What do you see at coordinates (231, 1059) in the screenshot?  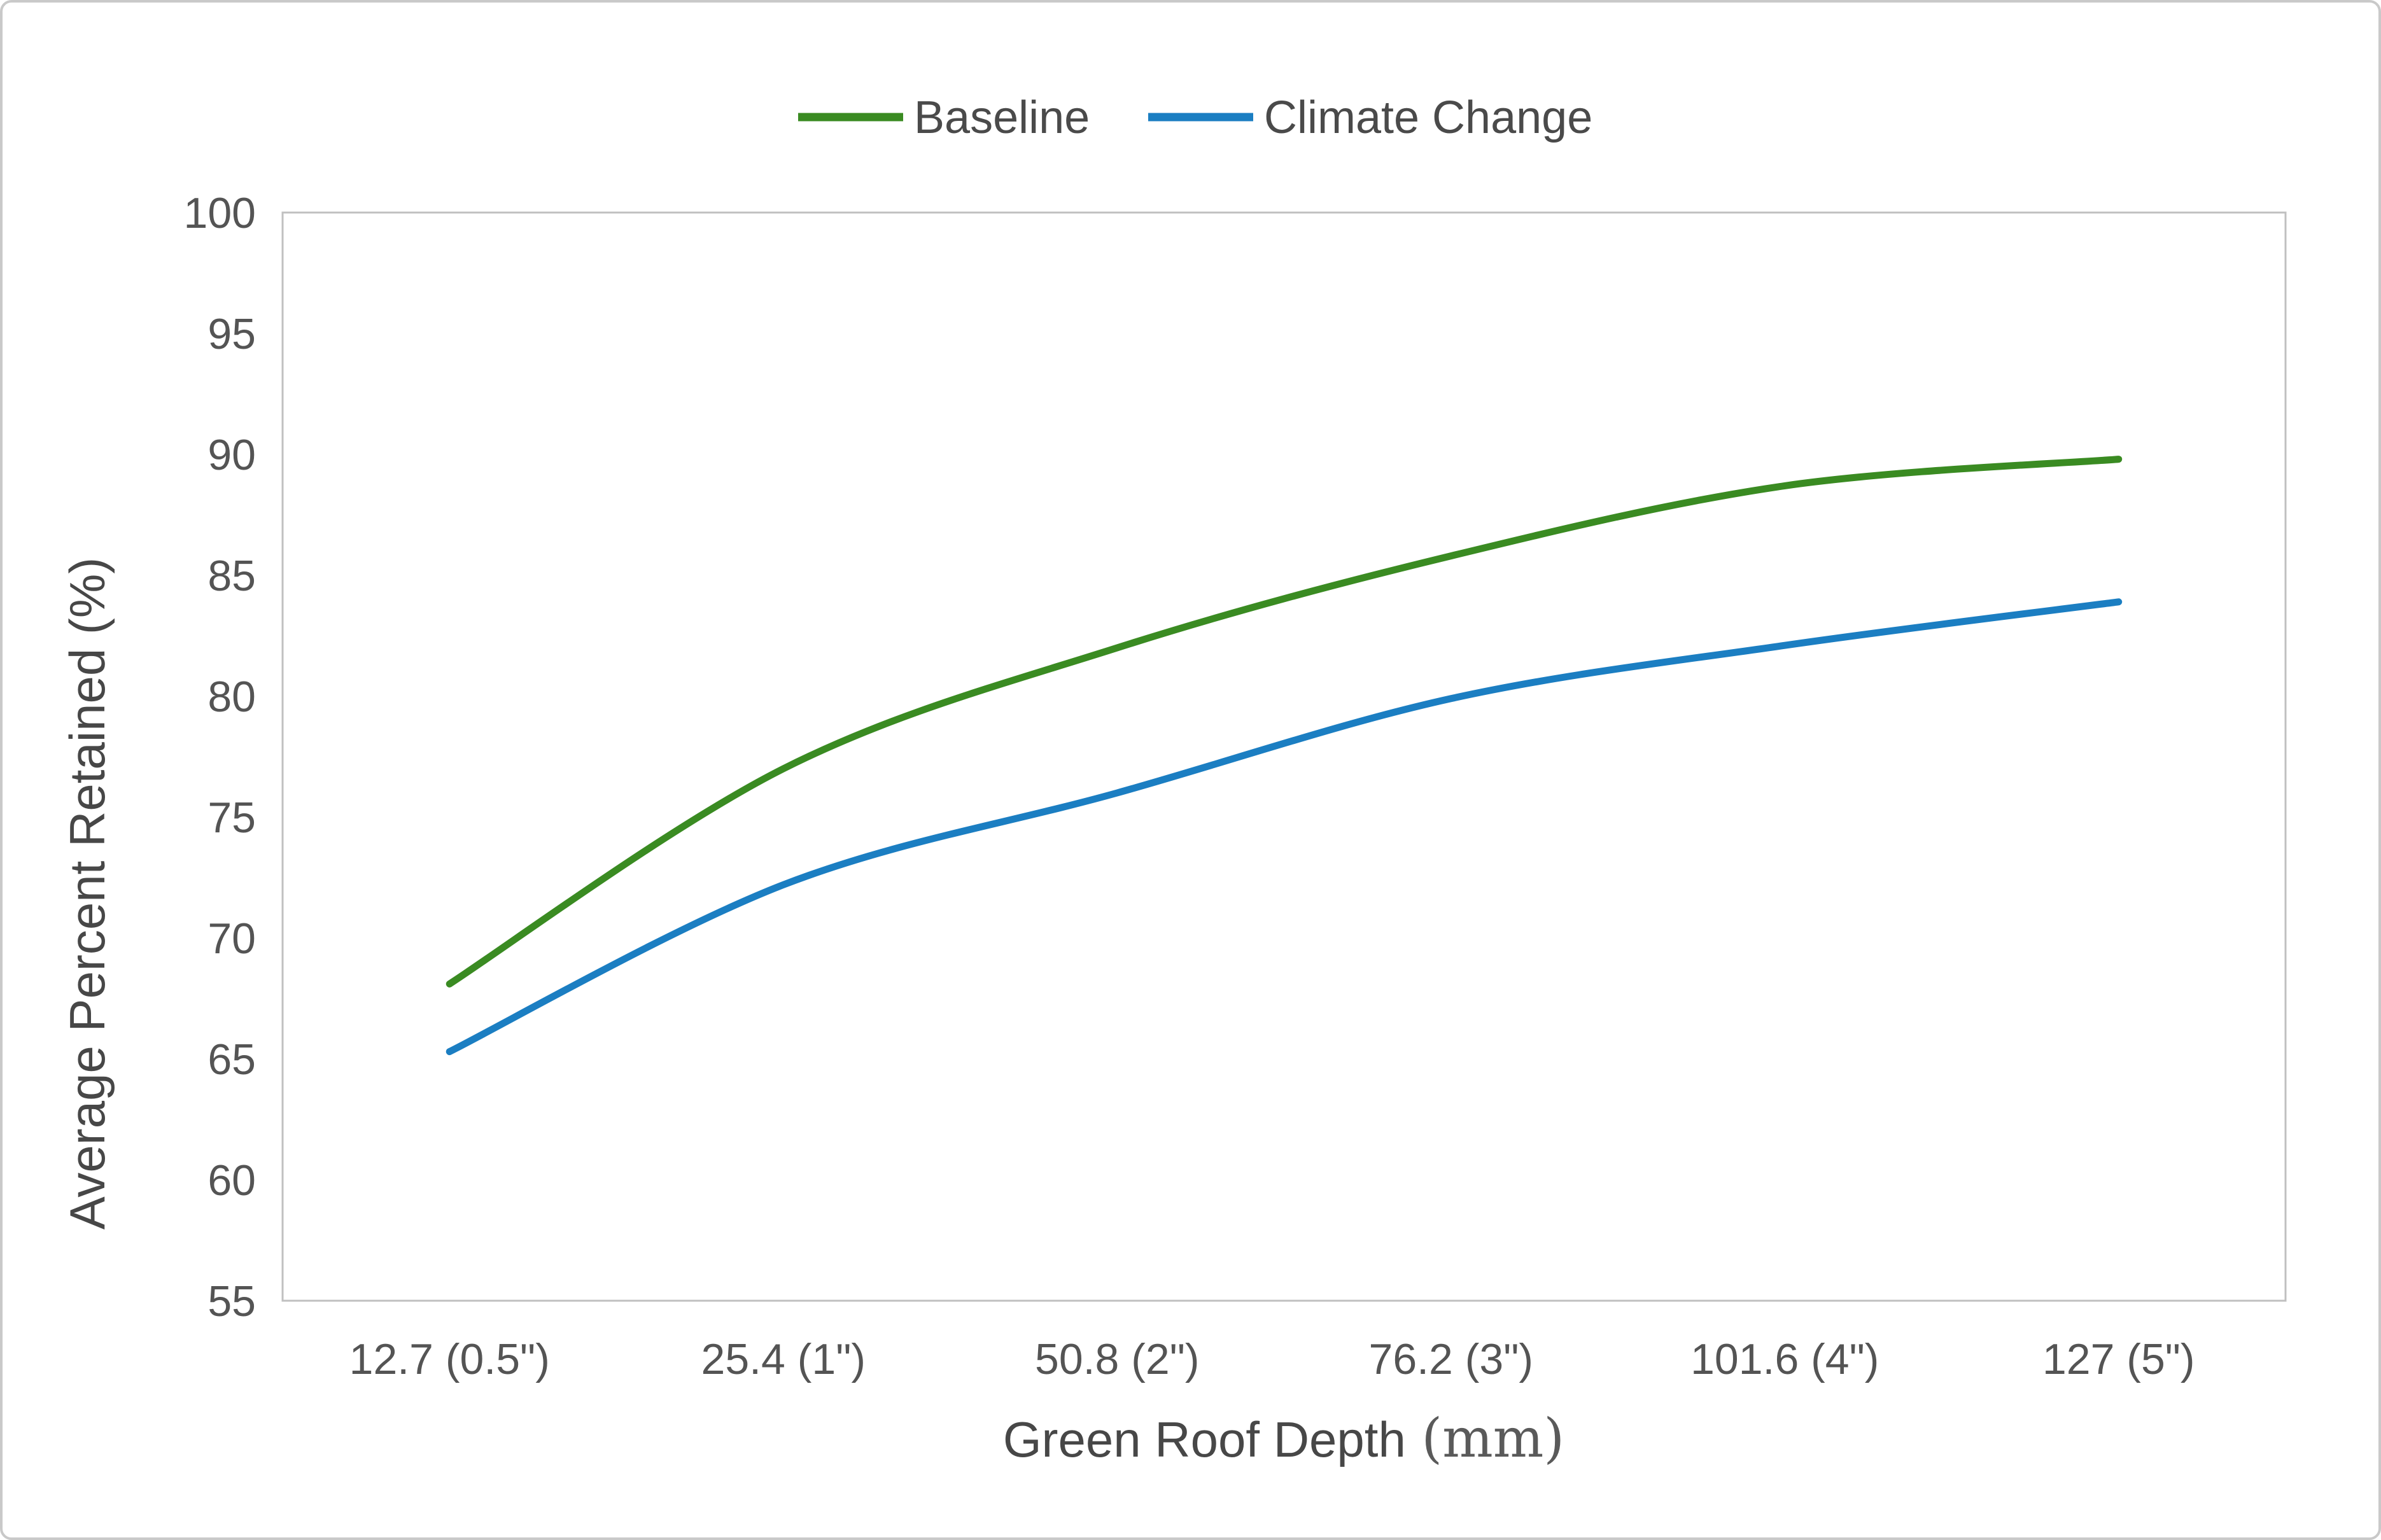 I see `y-tick-label-65: 65` at bounding box center [231, 1059].